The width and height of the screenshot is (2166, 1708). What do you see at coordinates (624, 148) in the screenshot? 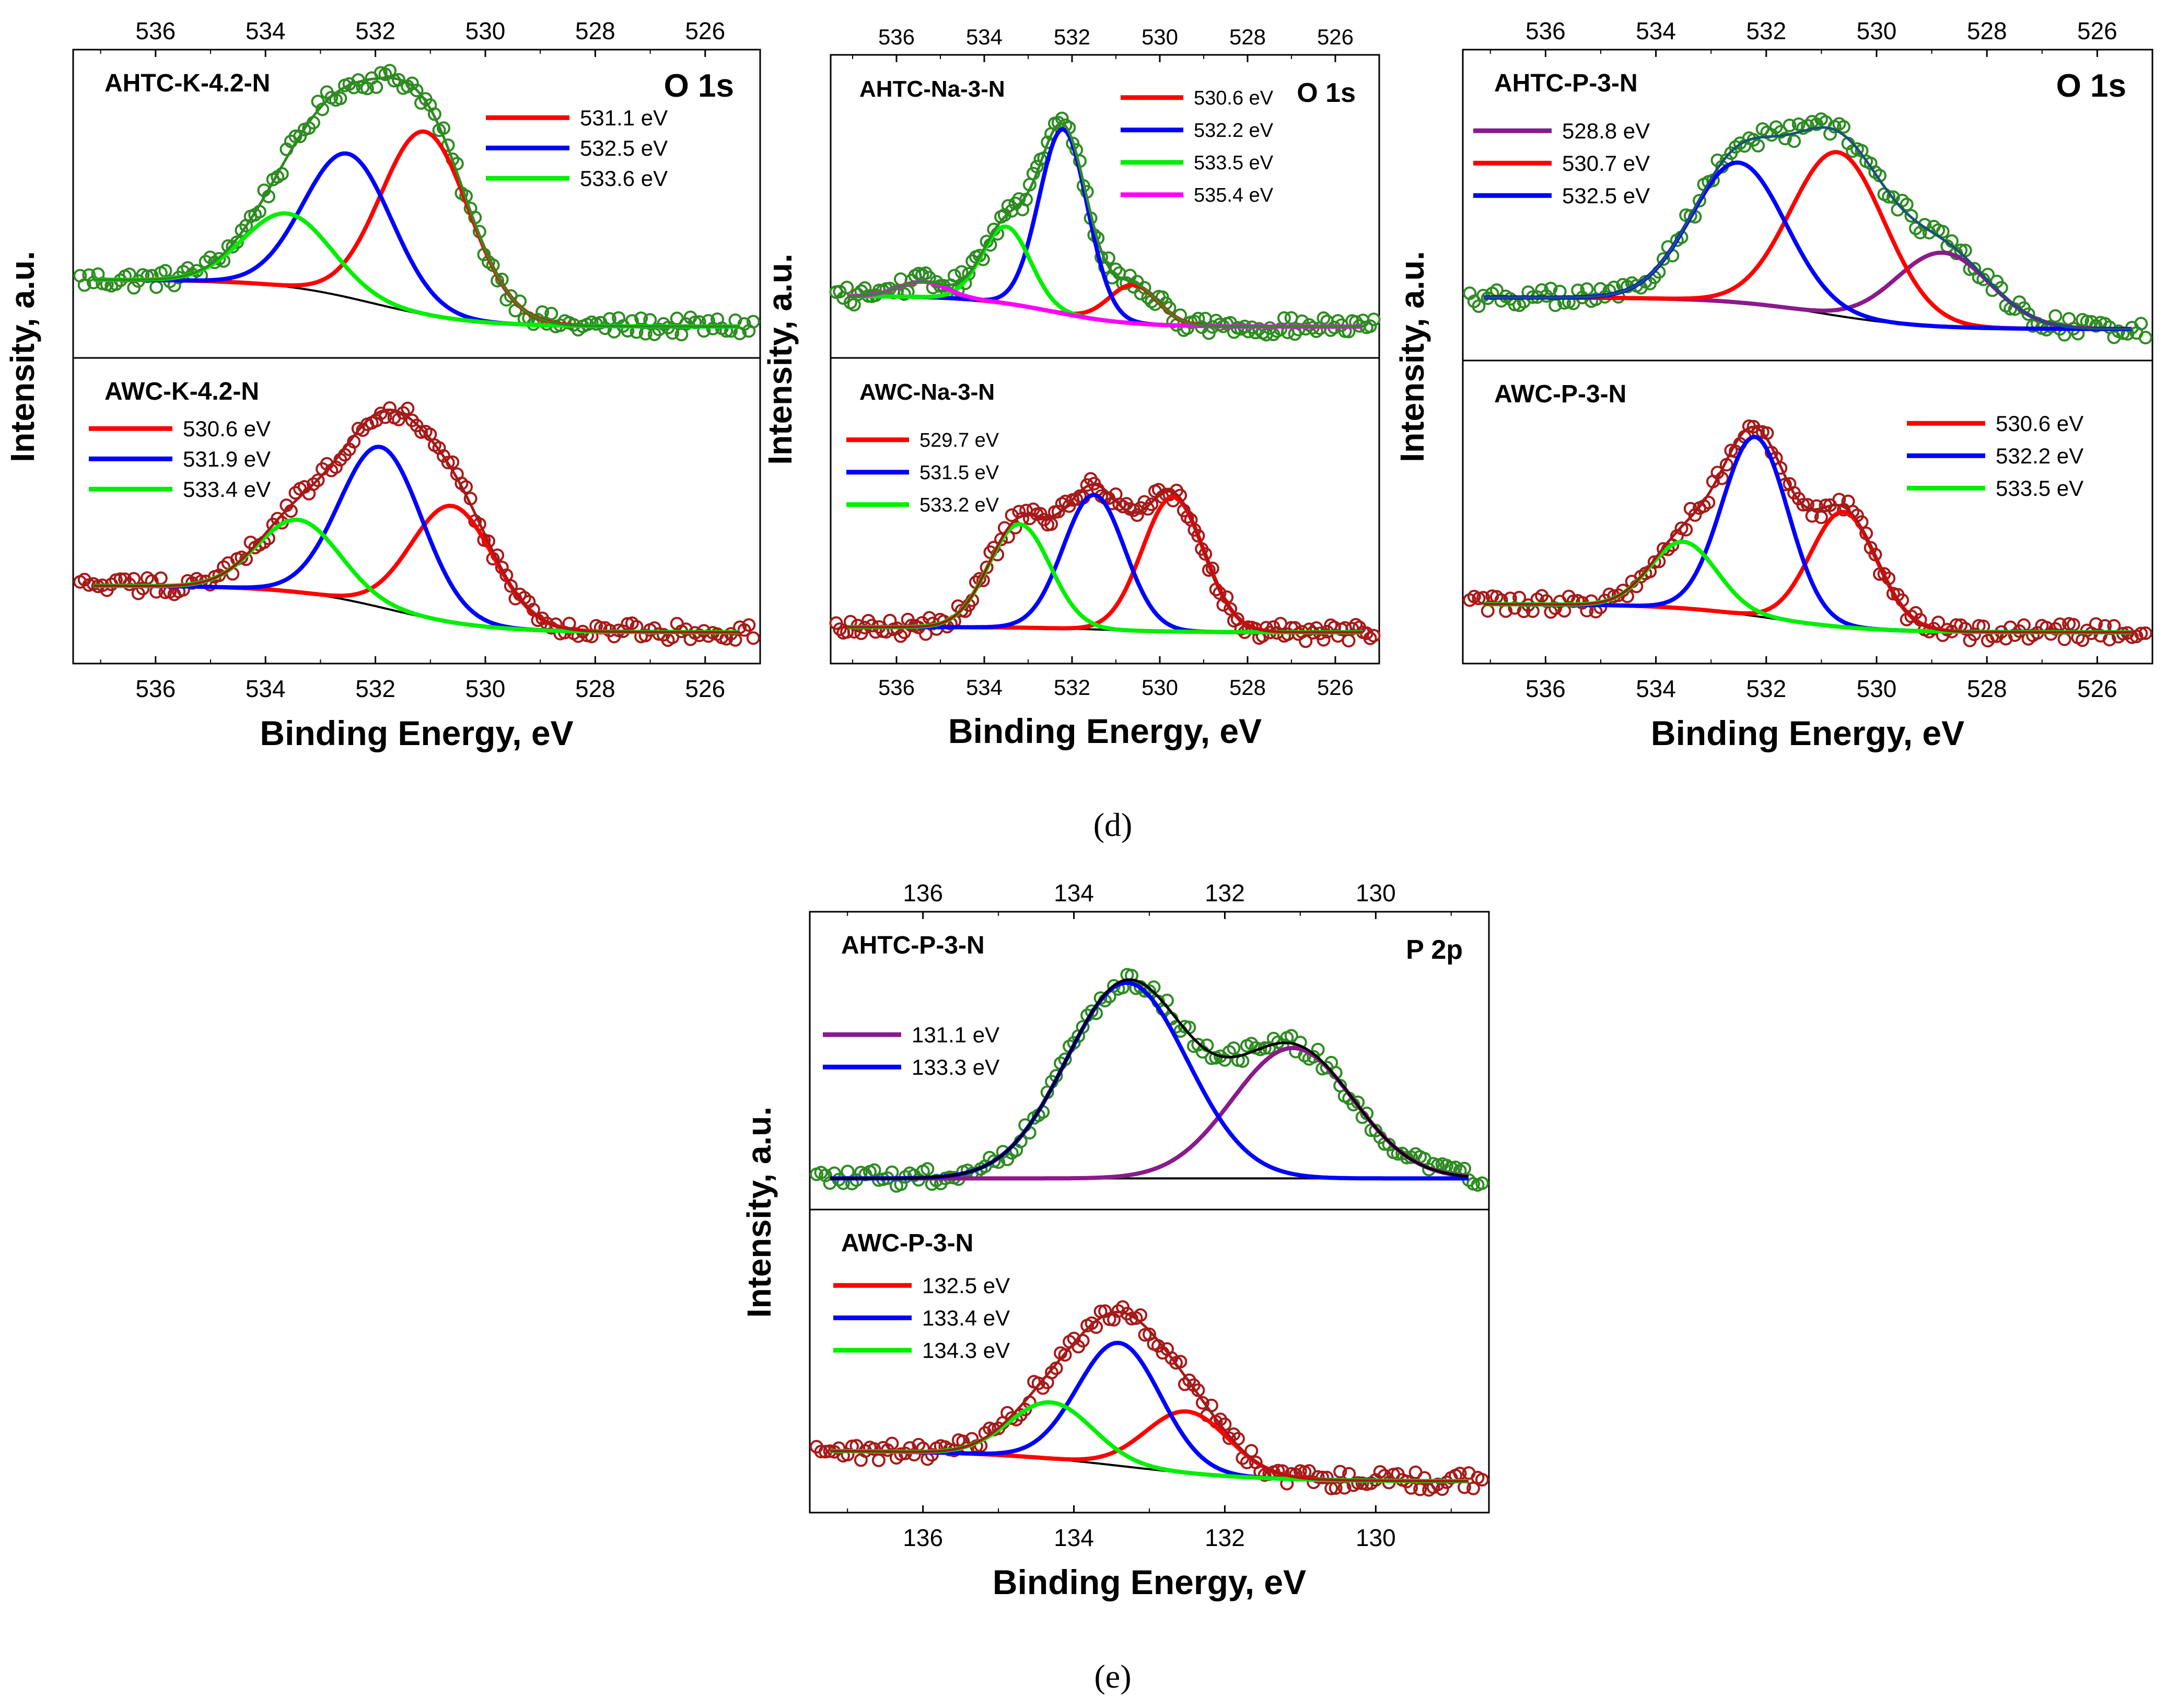
I see `legend-entry: 532.5 eV` at bounding box center [624, 148].